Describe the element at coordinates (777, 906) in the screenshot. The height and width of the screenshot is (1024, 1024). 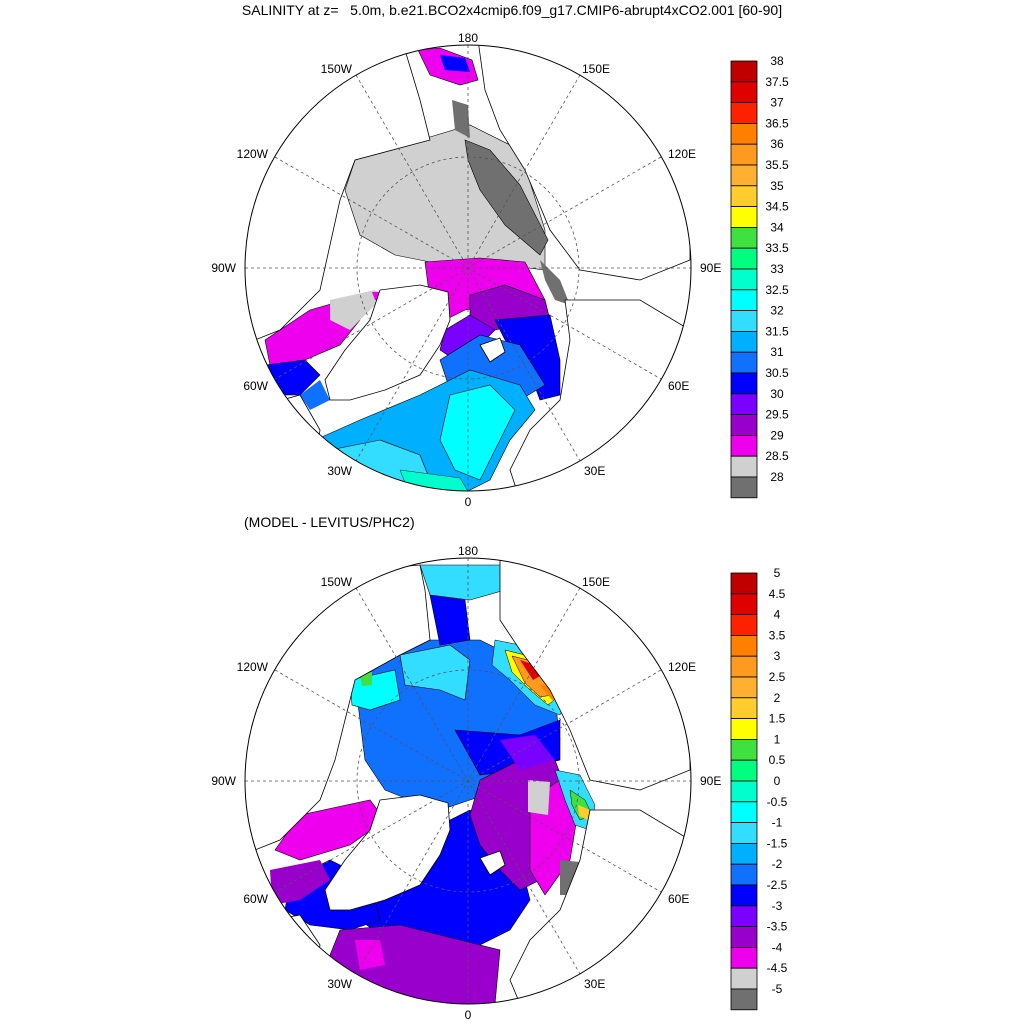
I see `colorbar-label: -3` at that location.